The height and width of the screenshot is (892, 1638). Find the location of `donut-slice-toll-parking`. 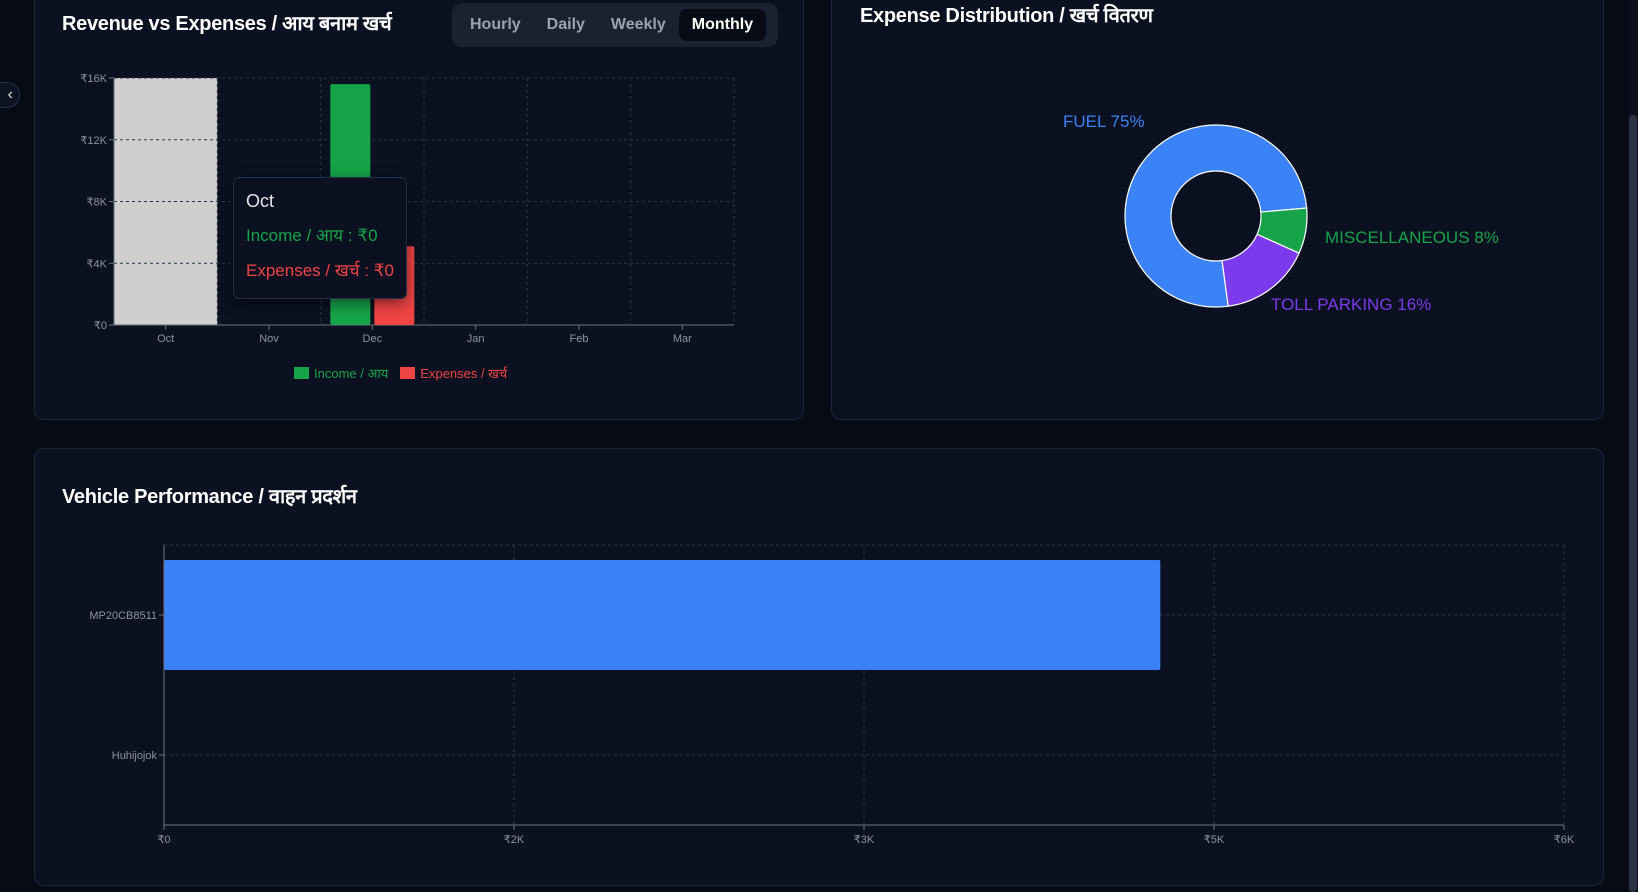

donut-slice-toll-parking is located at coordinates (1260, 270).